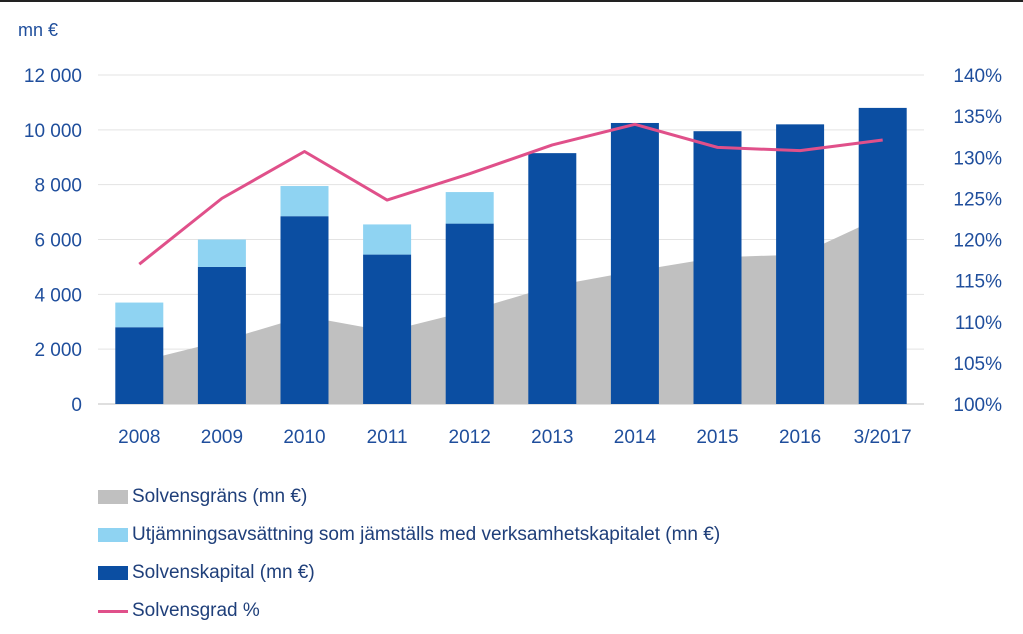 This screenshot has width=1023, height=634. Describe the element at coordinates (113, 535) in the screenshot. I see `legend-swatch-utjamningsavsattning` at that location.